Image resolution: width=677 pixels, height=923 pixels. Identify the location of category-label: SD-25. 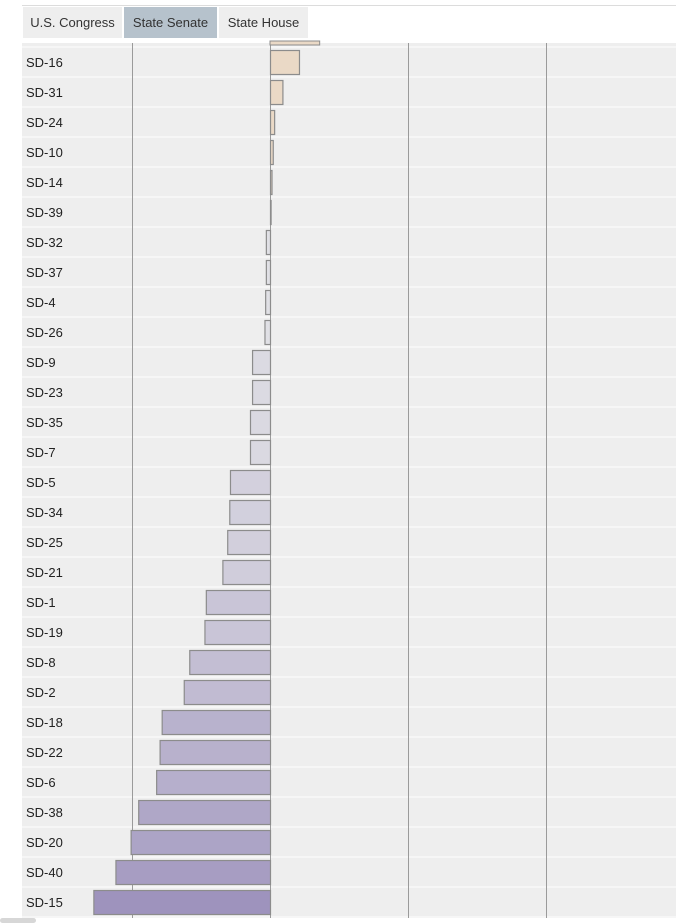
(44, 542).